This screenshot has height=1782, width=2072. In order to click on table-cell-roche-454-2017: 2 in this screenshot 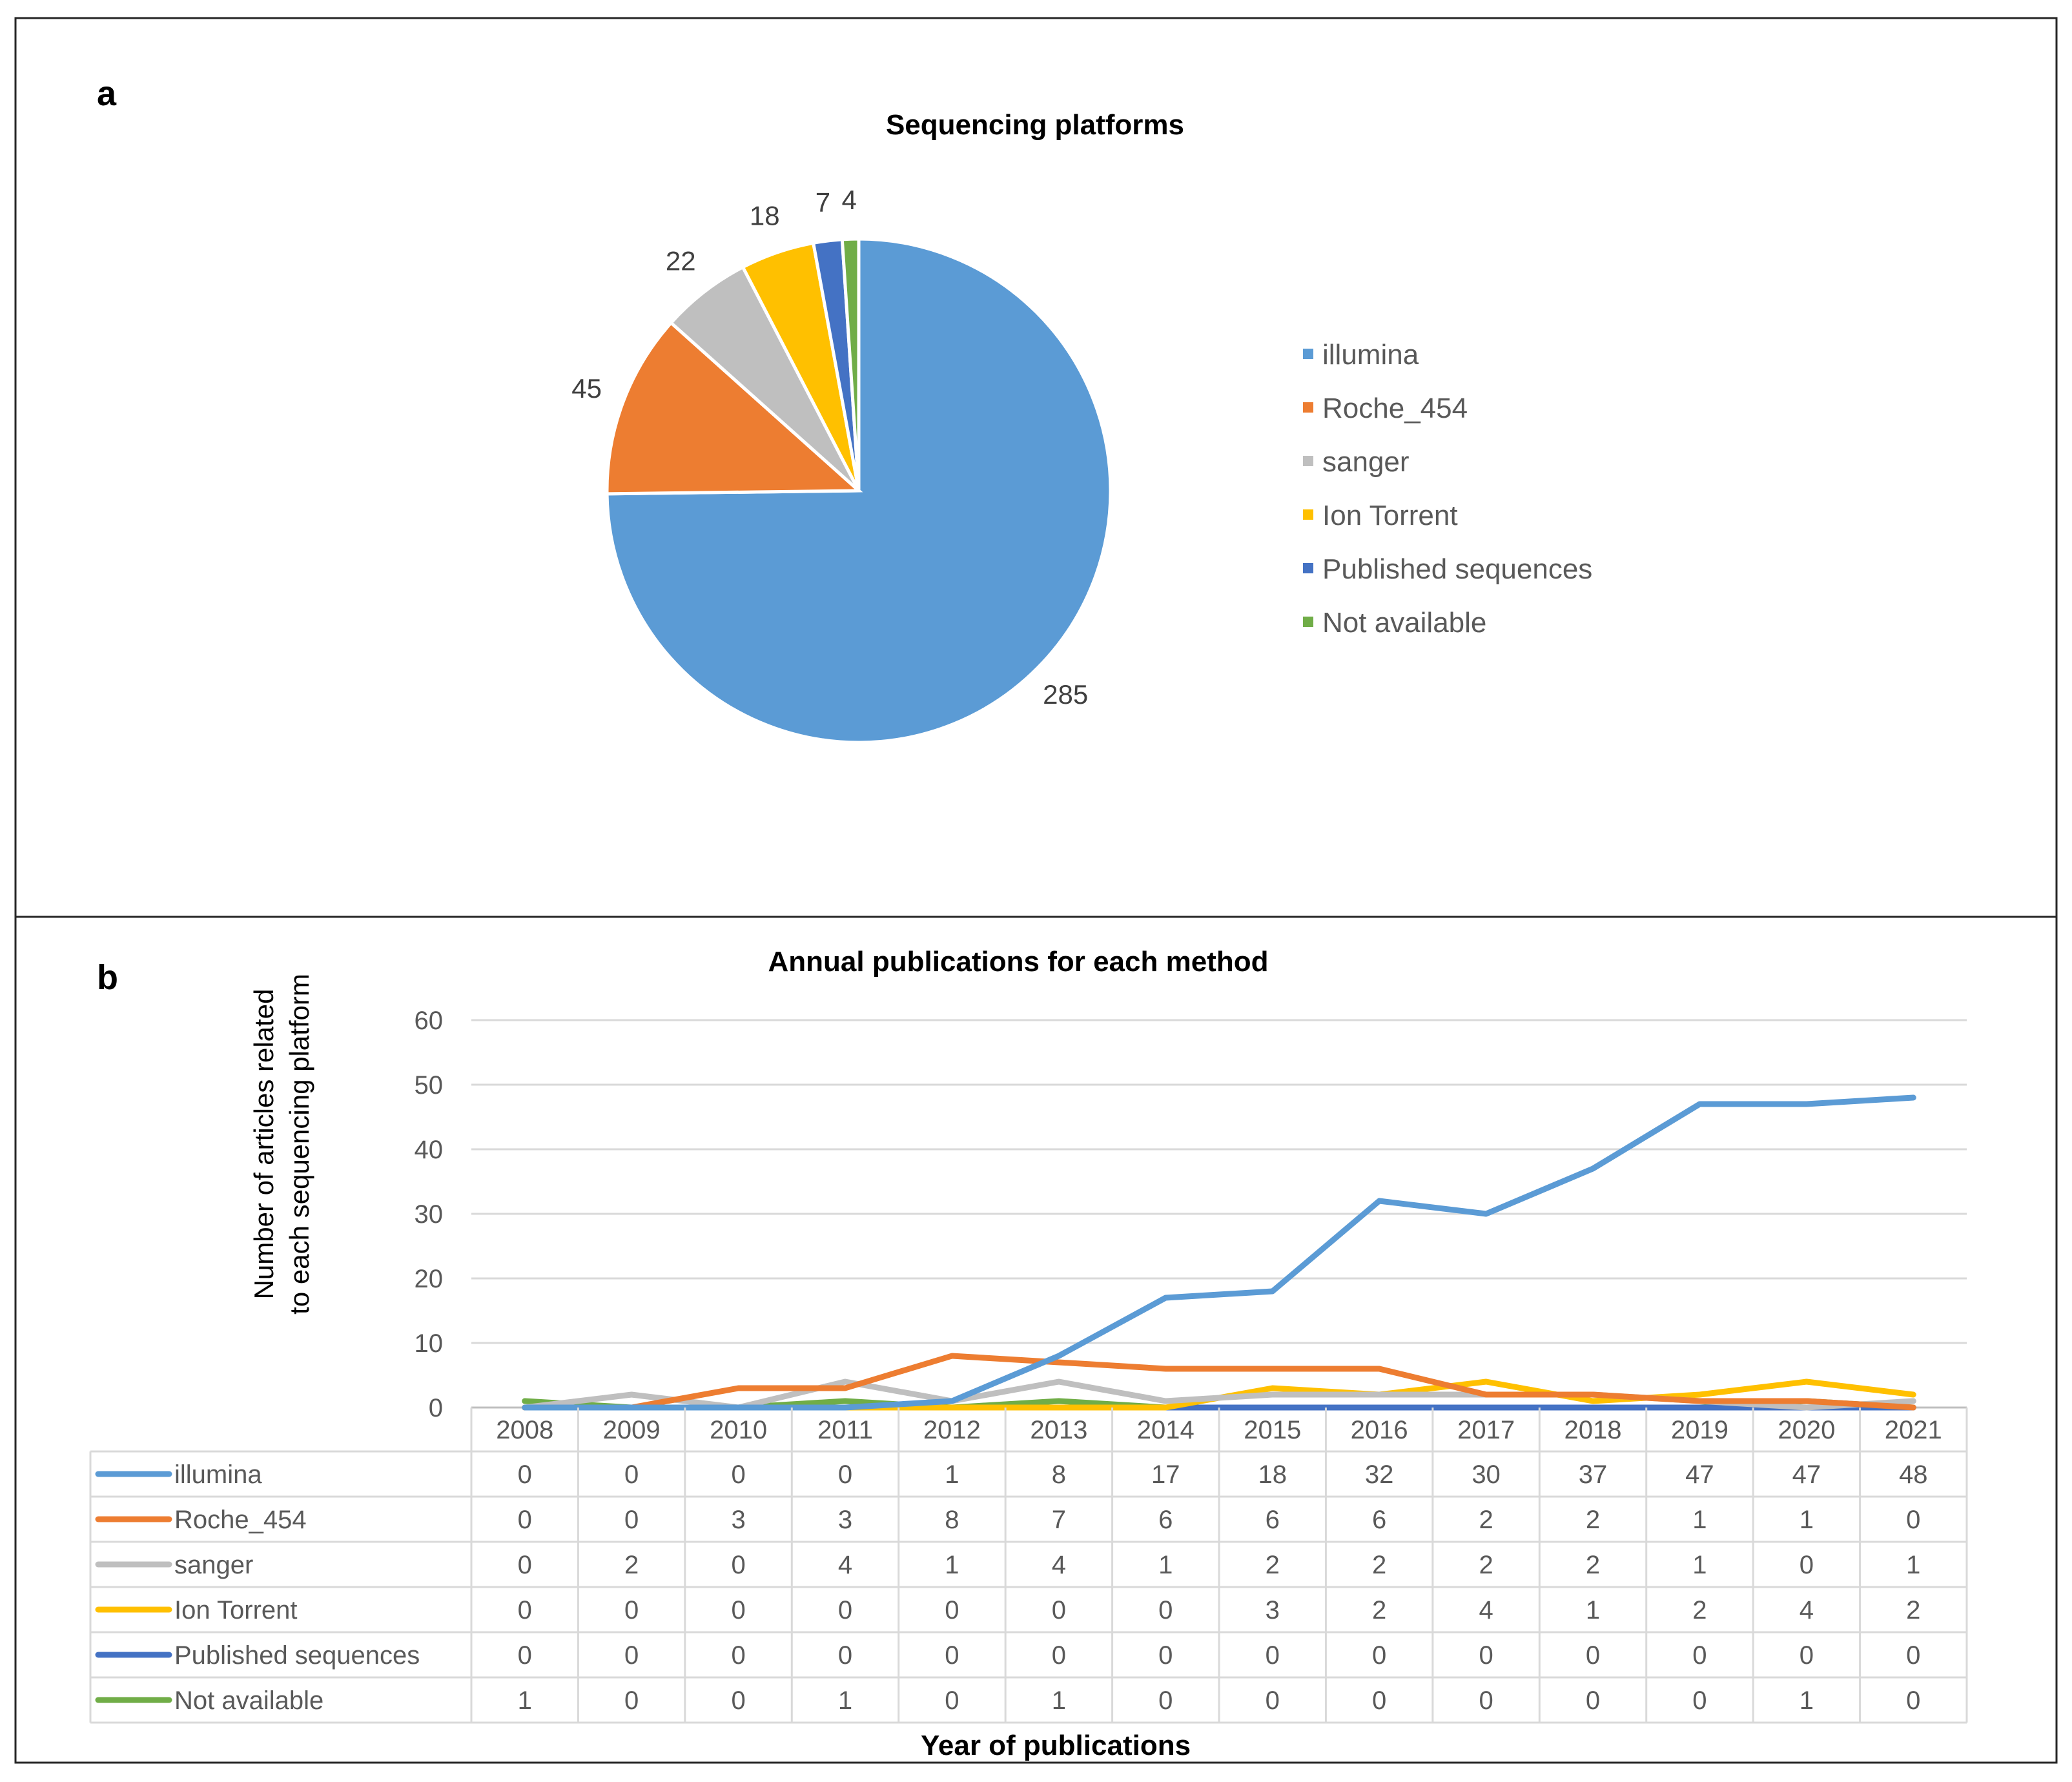, I will do `click(1486, 1520)`.